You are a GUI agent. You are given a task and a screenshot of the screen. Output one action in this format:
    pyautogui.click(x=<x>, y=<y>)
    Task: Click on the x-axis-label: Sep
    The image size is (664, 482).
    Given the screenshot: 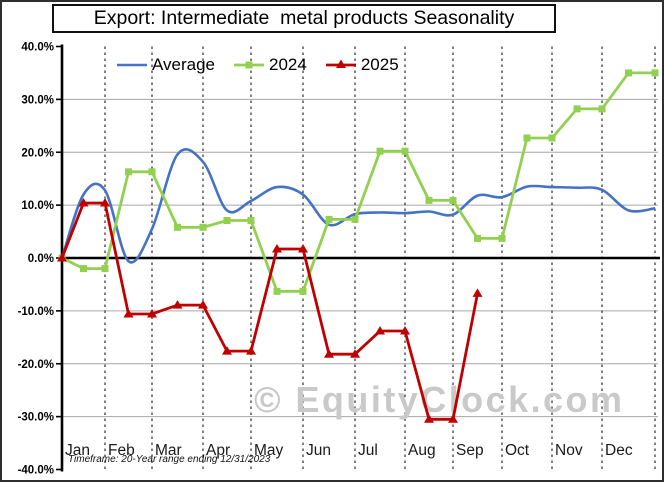 What is the action you would take?
    pyautogui.click(x=470, y=450)
    